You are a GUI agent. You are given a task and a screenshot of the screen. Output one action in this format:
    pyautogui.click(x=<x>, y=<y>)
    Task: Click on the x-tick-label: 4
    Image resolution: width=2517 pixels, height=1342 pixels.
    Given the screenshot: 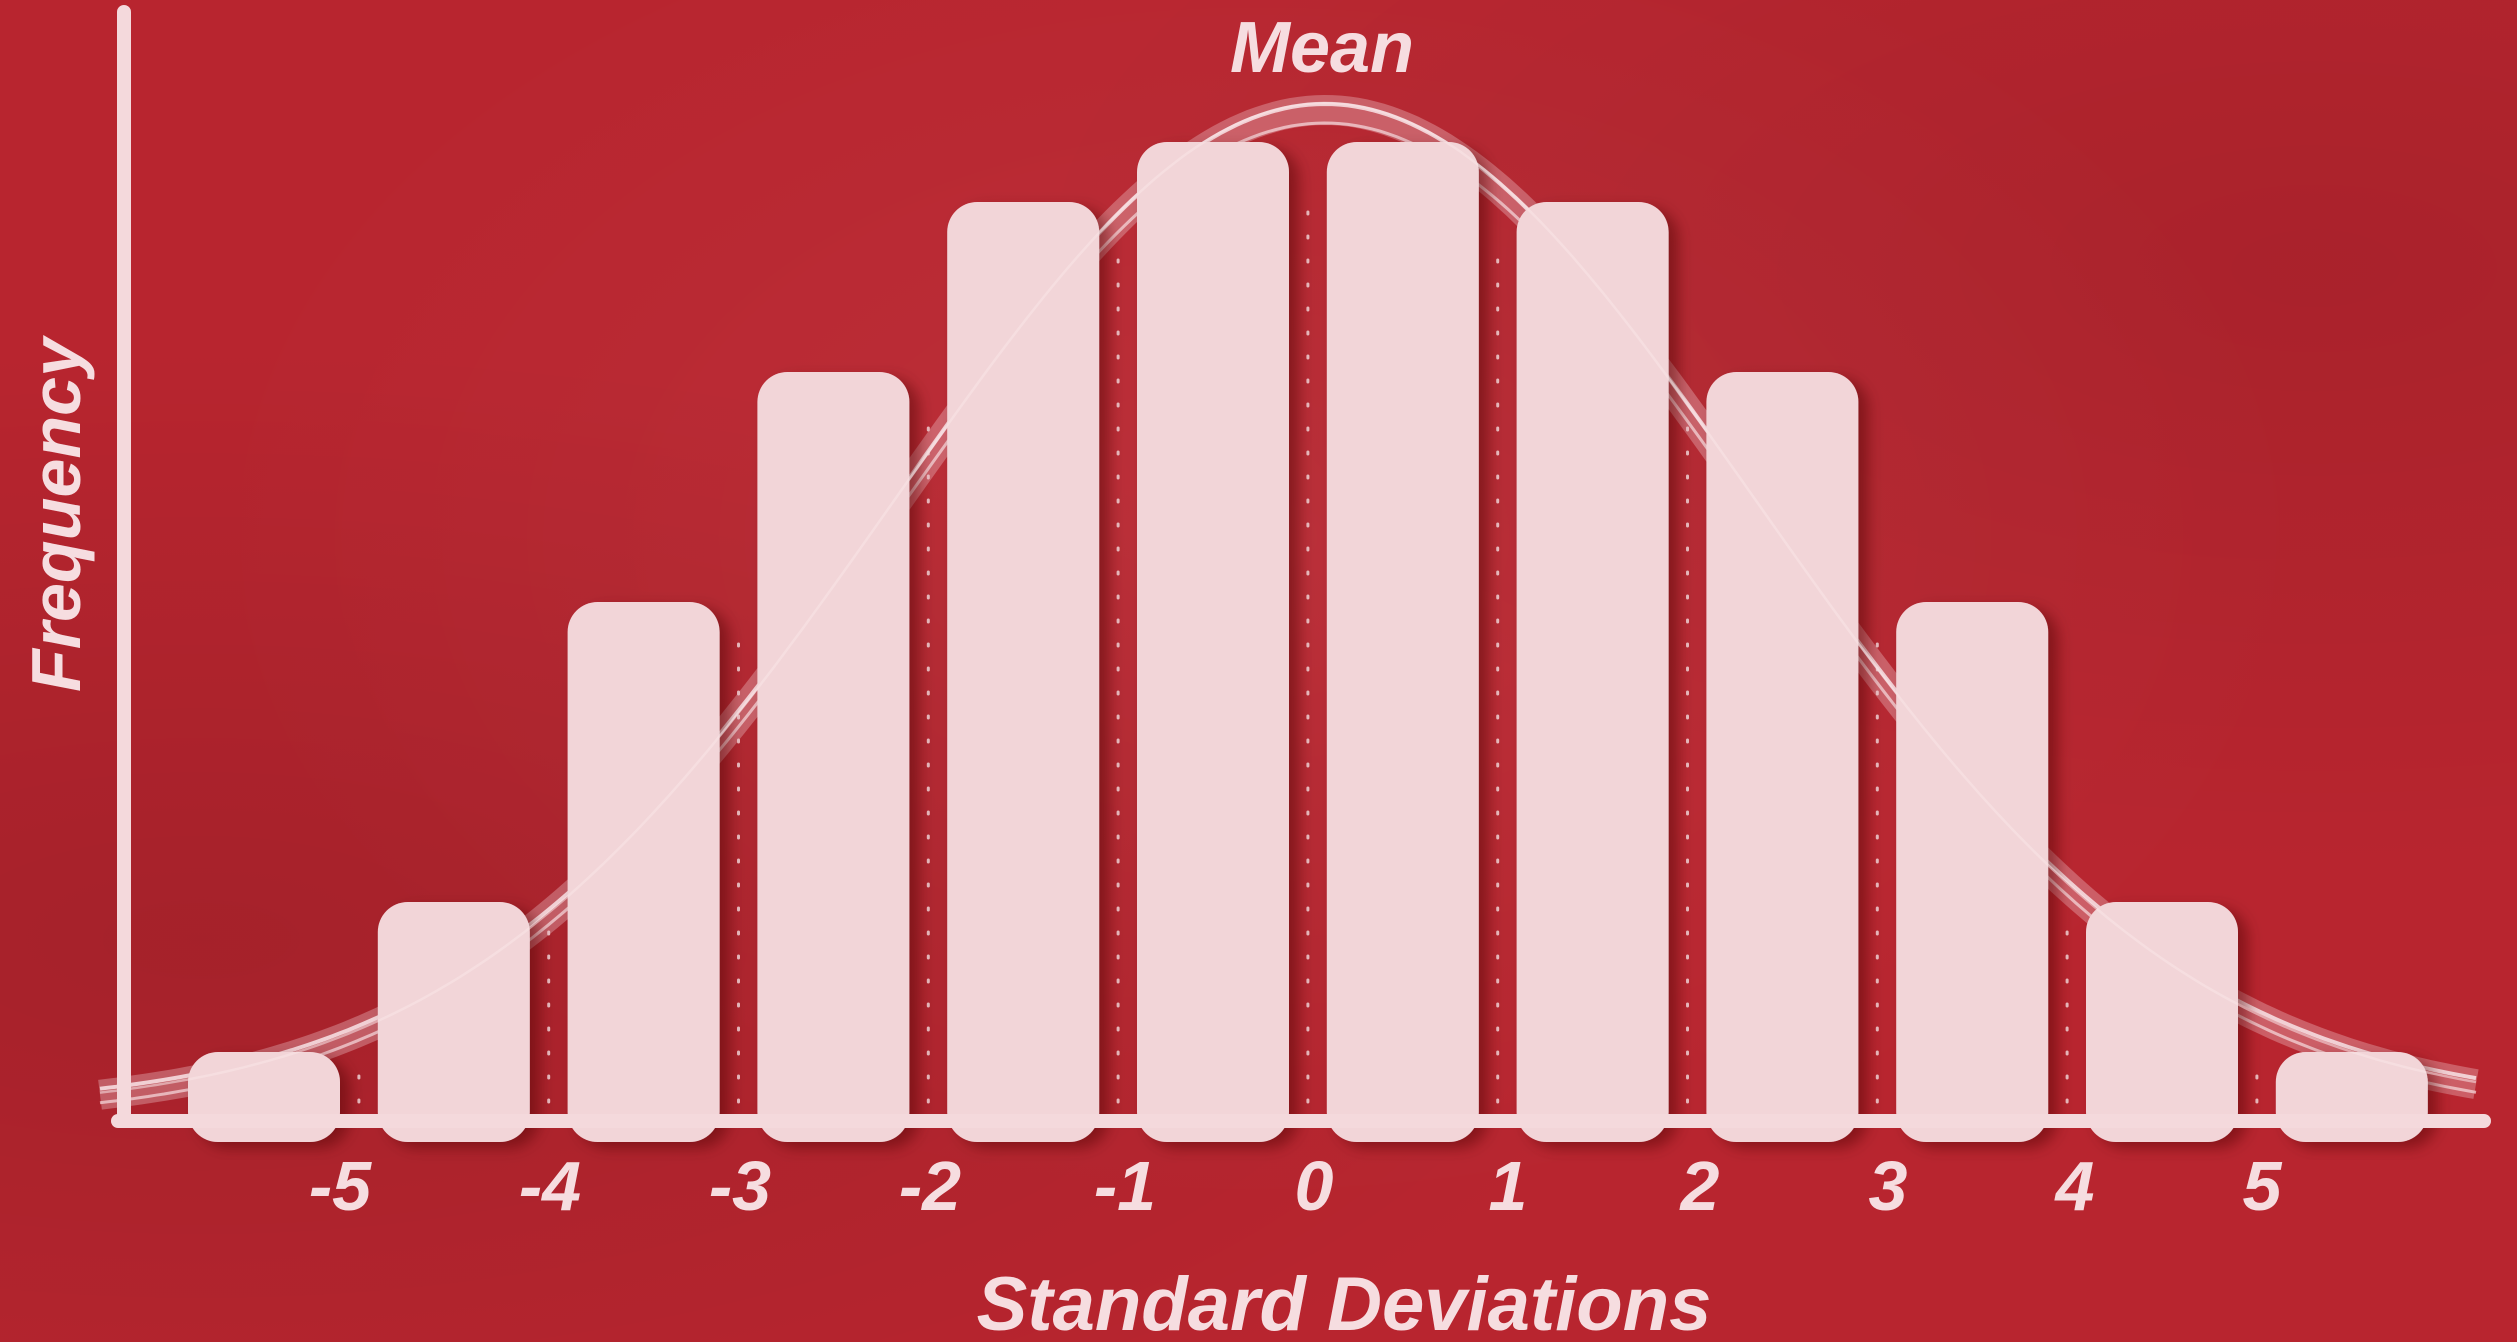 What is the action you would take?
    pyautogui.click(x=2074, y=1186)
    